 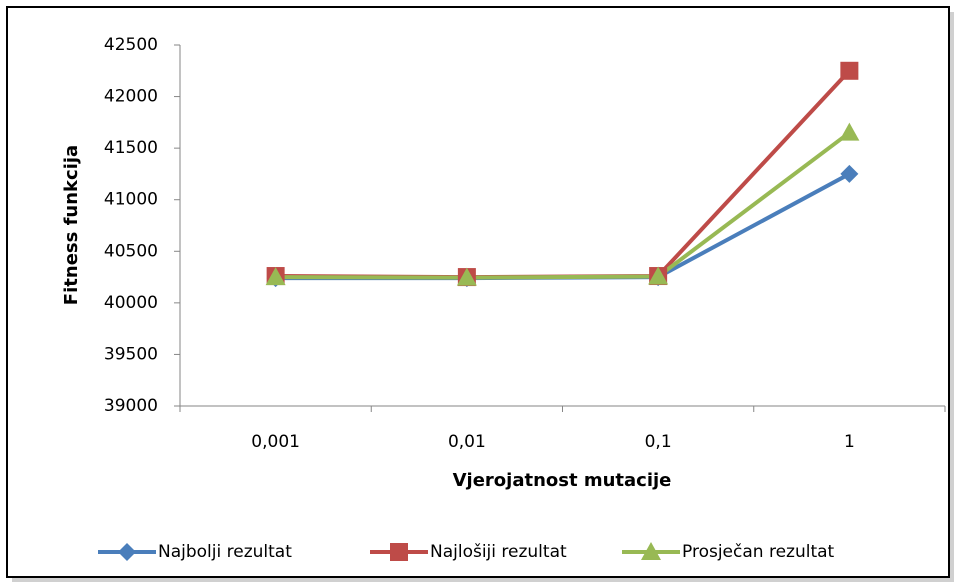 I want to click on x-axis-title: Vjerojatnost mutacije, so click(x=562, y=480).